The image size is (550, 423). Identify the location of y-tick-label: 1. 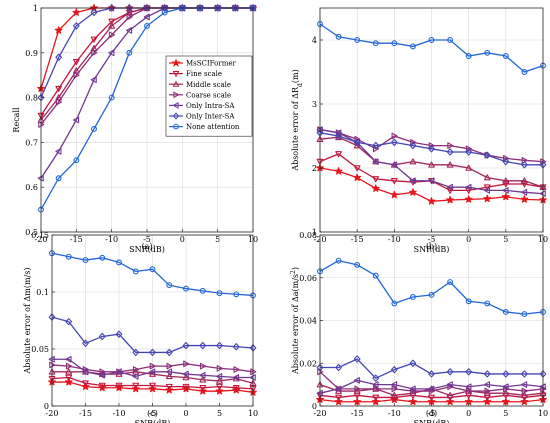
(35, 8).